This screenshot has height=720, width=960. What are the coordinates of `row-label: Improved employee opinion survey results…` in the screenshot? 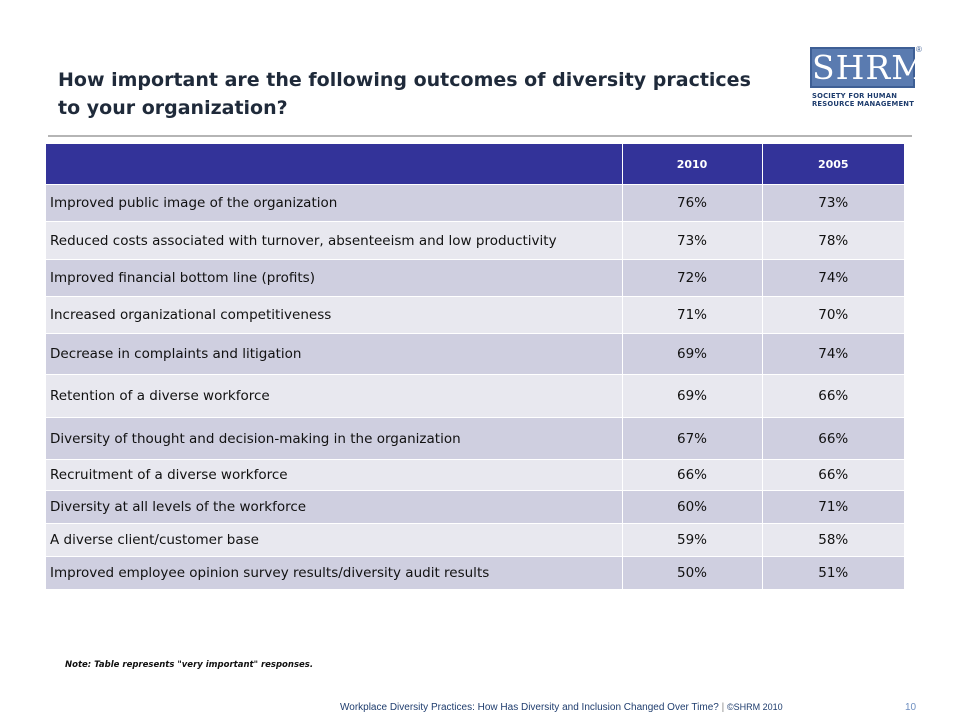 It's located at (334, 572).